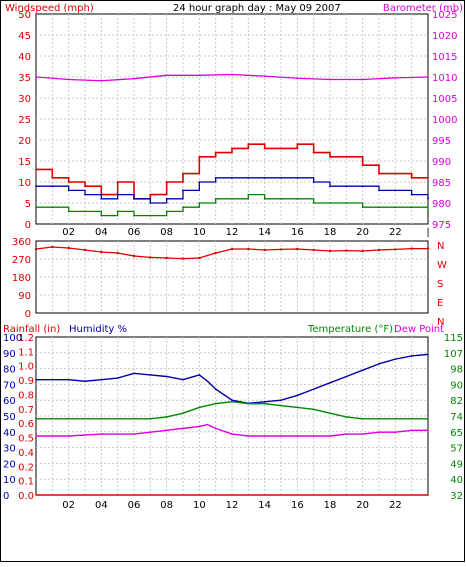 This screenshot has width=466, height=567. I want to click on windspeed-tick-label: 35, so click(24, 78).